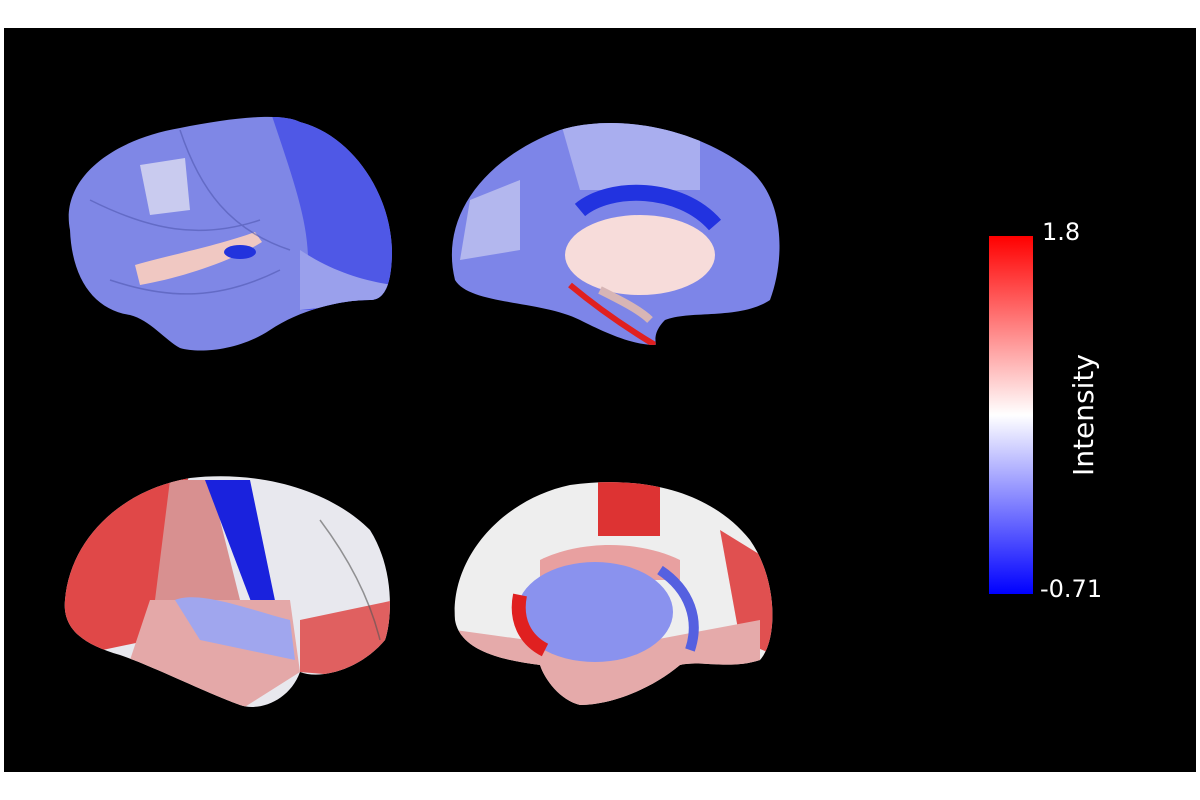 The height and width of the screenshot is (800, 1200). I want to click on brain-lateral-top, so click(230, 233).